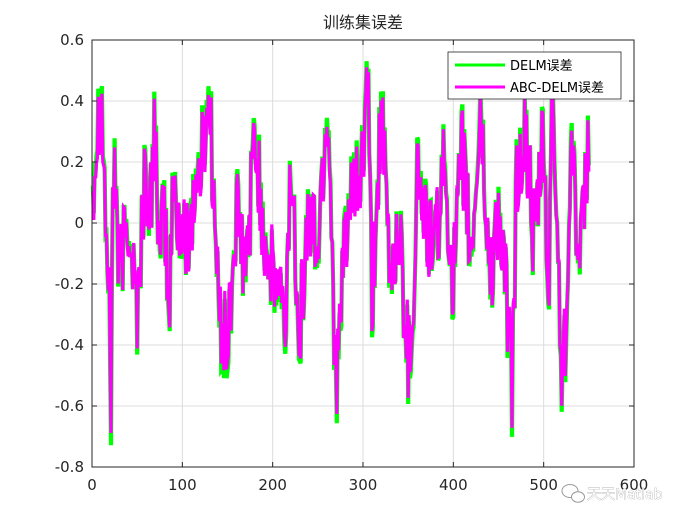  Describe the element at coordinates (543, 485) in the screenshot. I see `x-tick-label: 500` at that location.